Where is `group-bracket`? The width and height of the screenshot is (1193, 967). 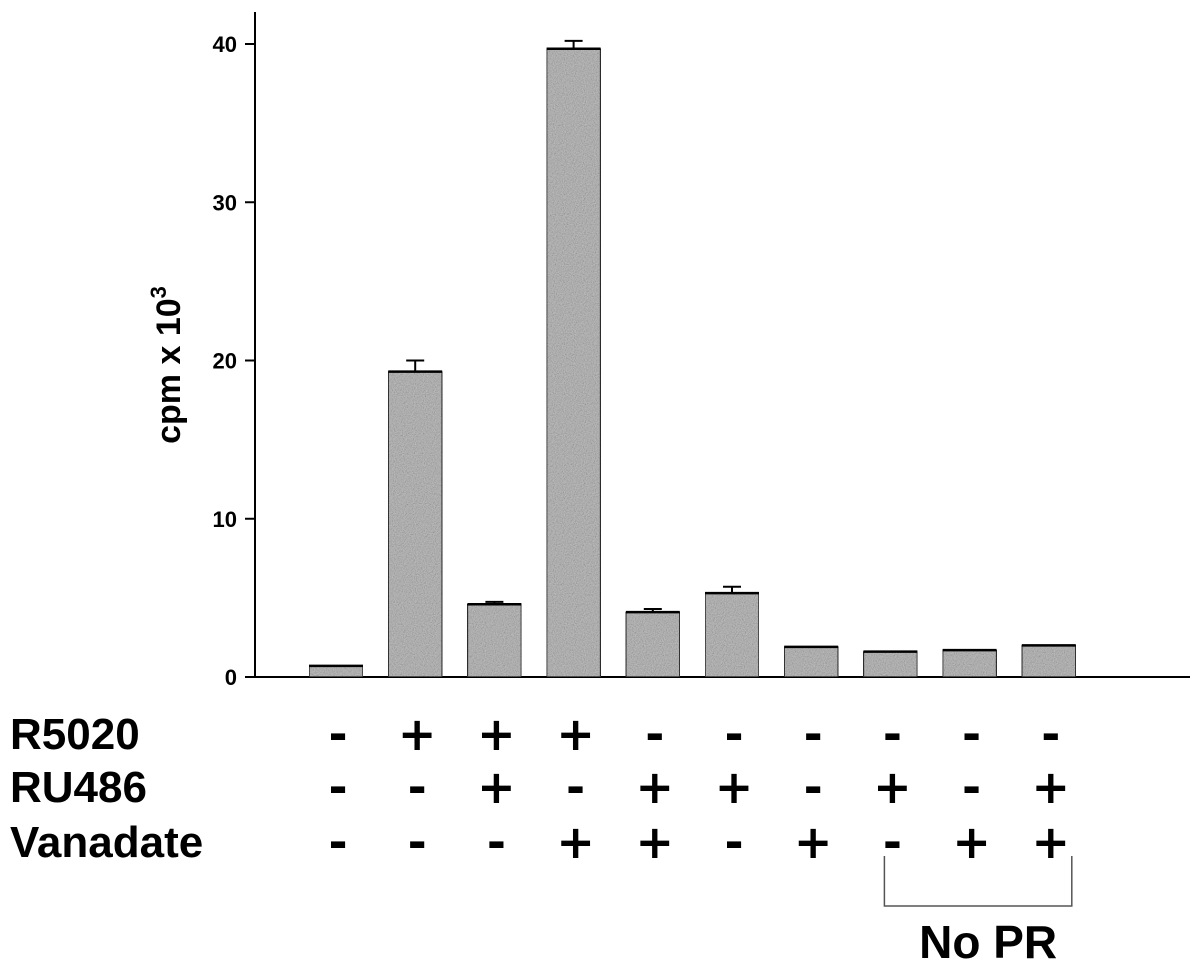 group-bracket is located at coordinates (978, 881).